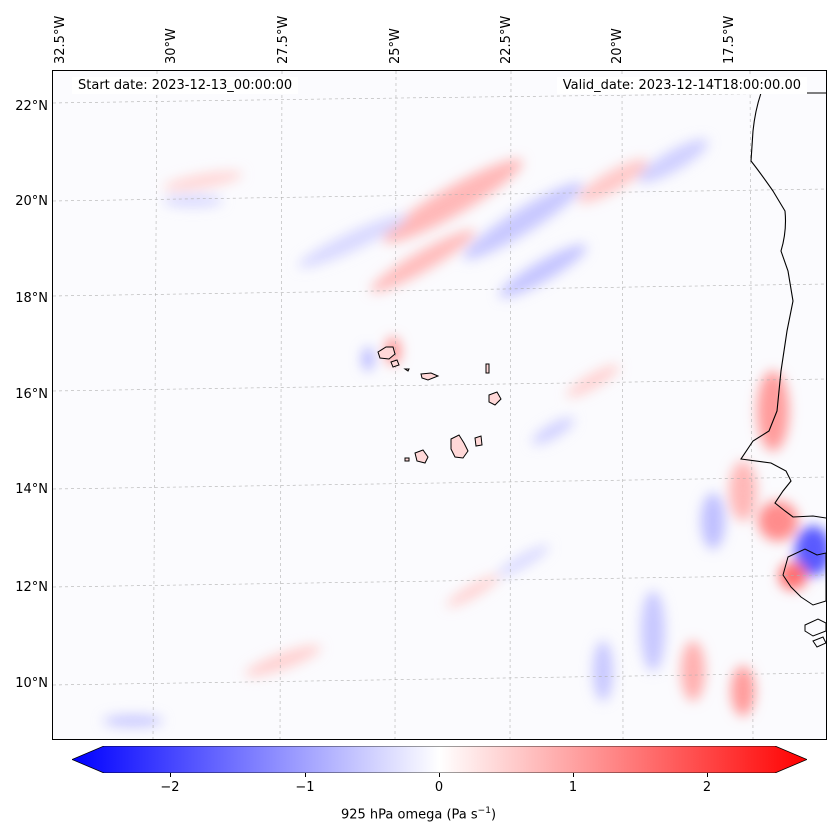  I want to click on colorbar-label: 925 hPa omega (Pa s−1), so click(418, 814).